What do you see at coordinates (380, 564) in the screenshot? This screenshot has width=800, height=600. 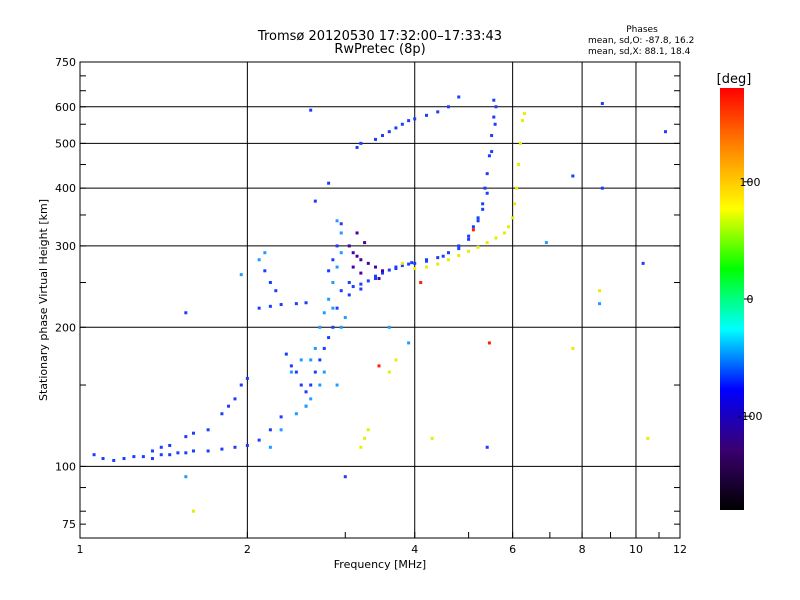 I see `x-axis-label: Frequency [MHz]` at bounding box center [380, 564].